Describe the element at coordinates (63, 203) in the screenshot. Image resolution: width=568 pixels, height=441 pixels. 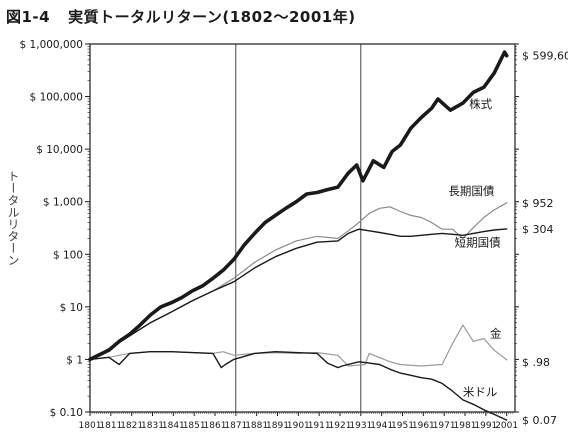
I see `y-tick-label: $ 1,000` at that location.